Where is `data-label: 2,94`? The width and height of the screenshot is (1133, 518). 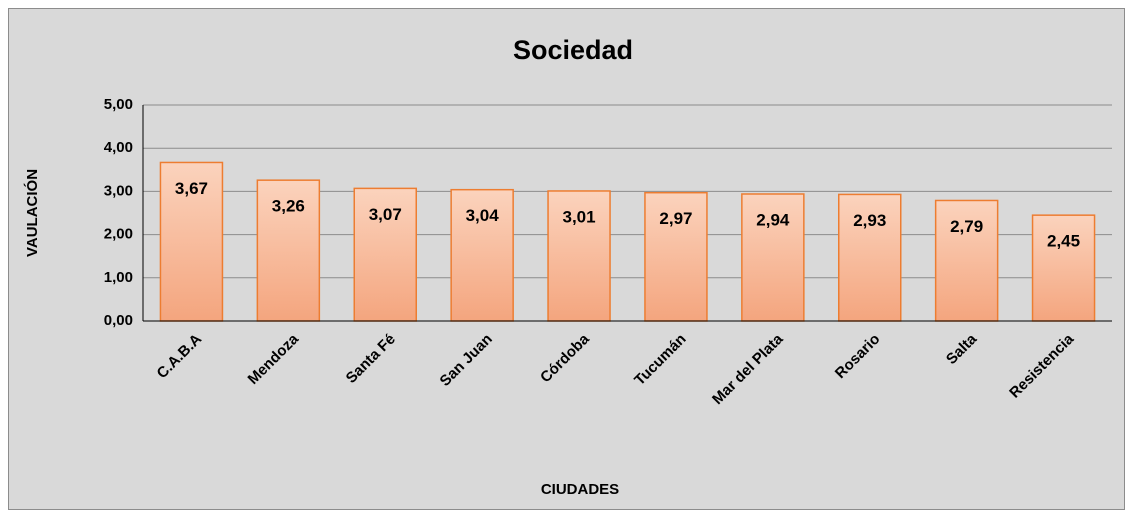 data-label: 2,94 is located at coordinates (773, 219).